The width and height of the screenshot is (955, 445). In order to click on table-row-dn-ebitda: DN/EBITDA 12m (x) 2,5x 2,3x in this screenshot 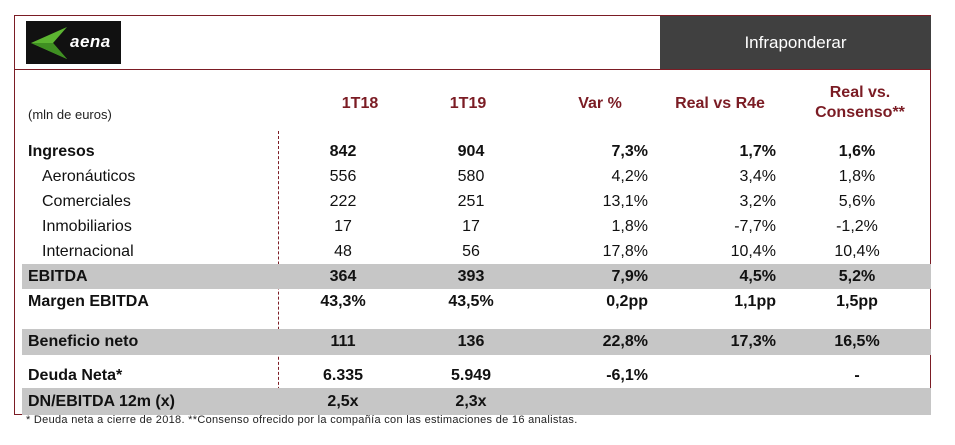, I will do `click(476, 401)`.